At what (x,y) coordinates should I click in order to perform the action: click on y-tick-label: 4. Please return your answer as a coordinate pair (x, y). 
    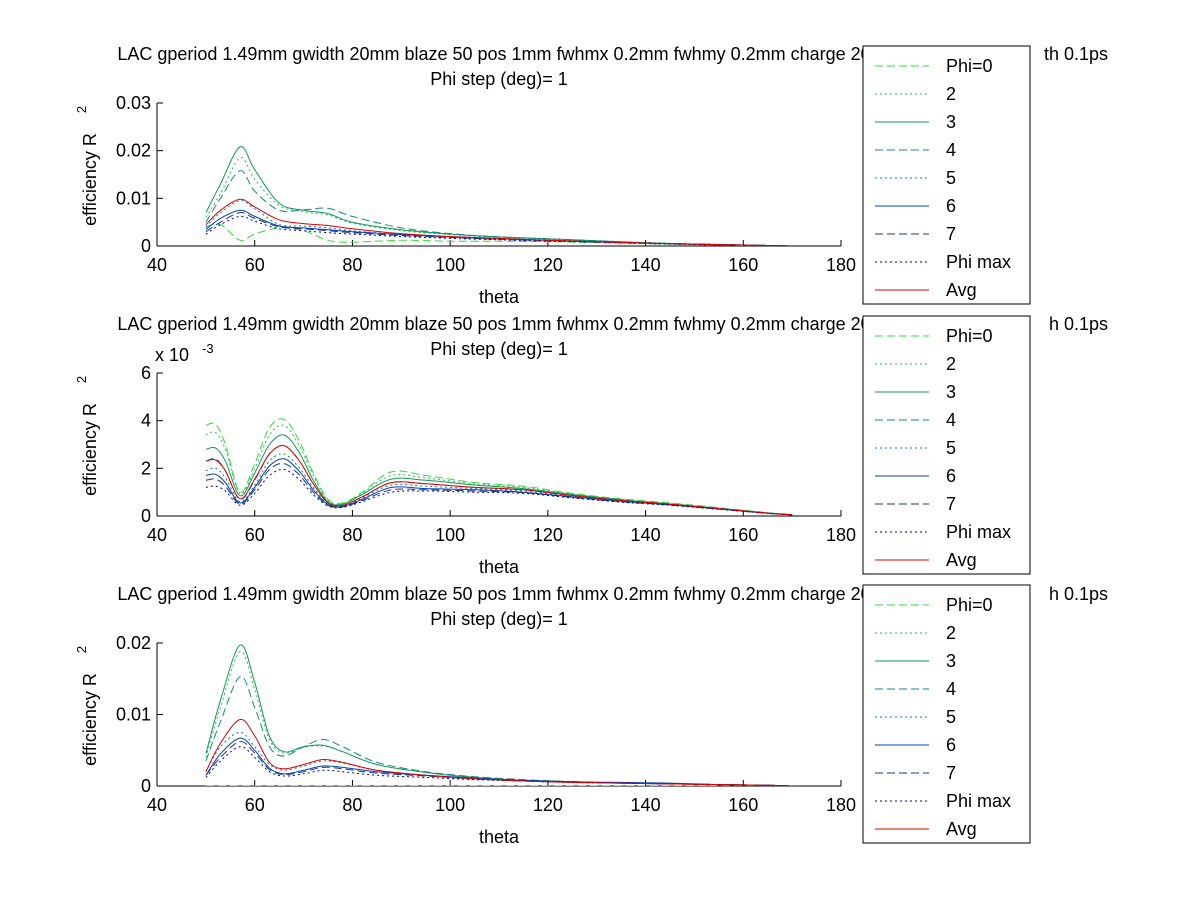
    Looking at the image, I should click on (146, 421).